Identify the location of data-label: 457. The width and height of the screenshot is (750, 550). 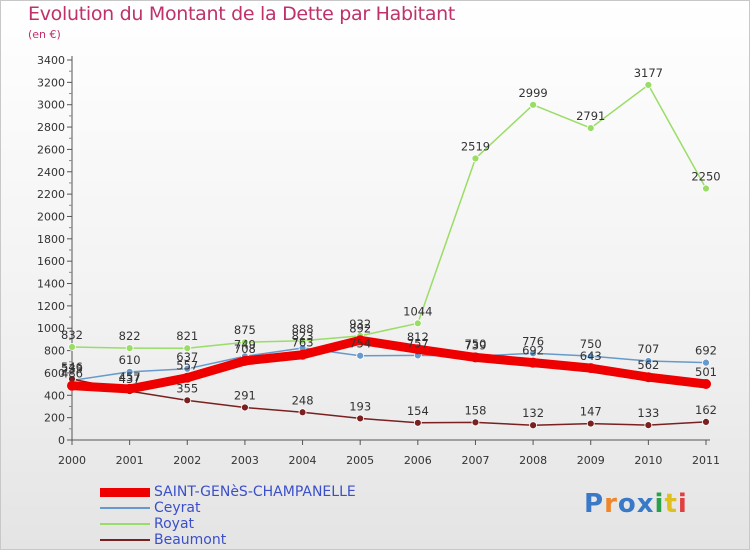
(130, 377).